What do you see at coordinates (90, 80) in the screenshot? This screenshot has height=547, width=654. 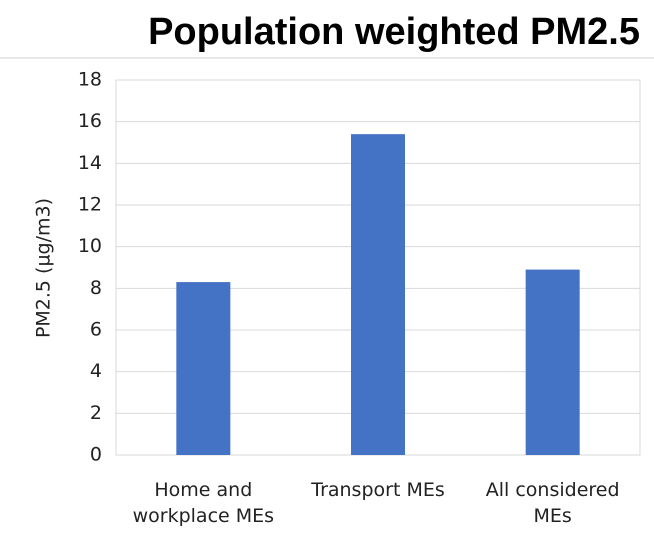 I see `y-tick-label: 18` at bounding box center [90, 80].